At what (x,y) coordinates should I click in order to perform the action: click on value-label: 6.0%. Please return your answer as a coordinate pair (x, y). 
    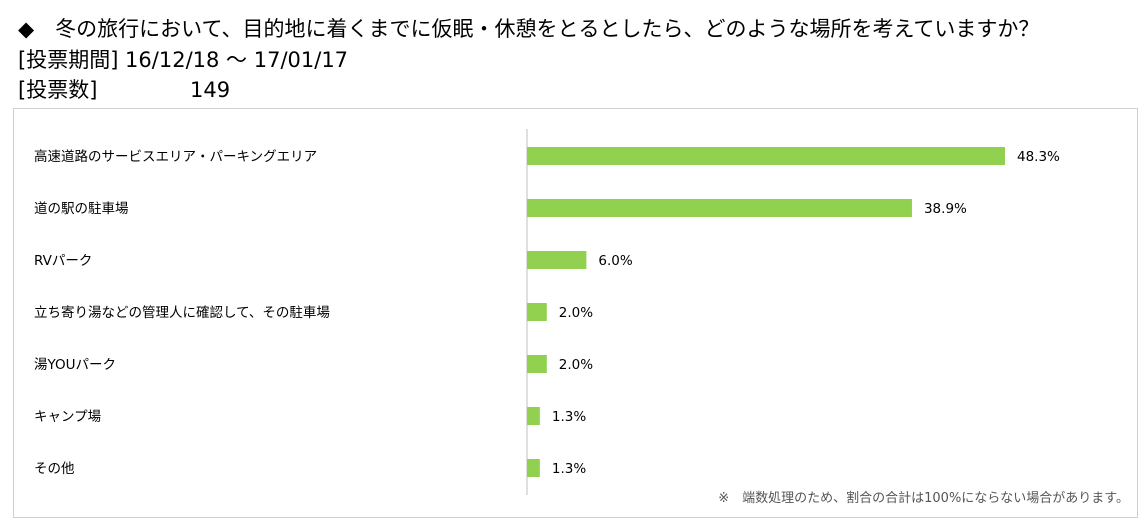
    Looking at the image, I should click on (615, 261).